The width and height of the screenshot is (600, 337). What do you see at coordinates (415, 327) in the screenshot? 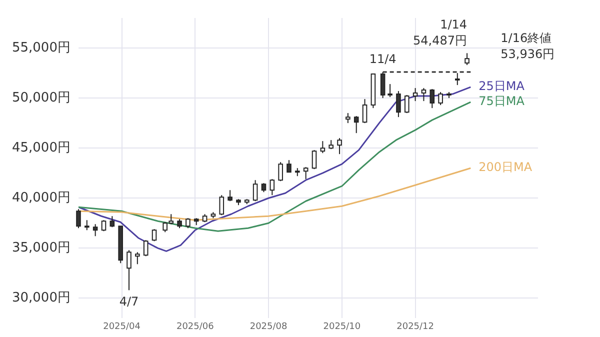
I see `x-tick-label: 2025/12` at bounding box center [415, 327].